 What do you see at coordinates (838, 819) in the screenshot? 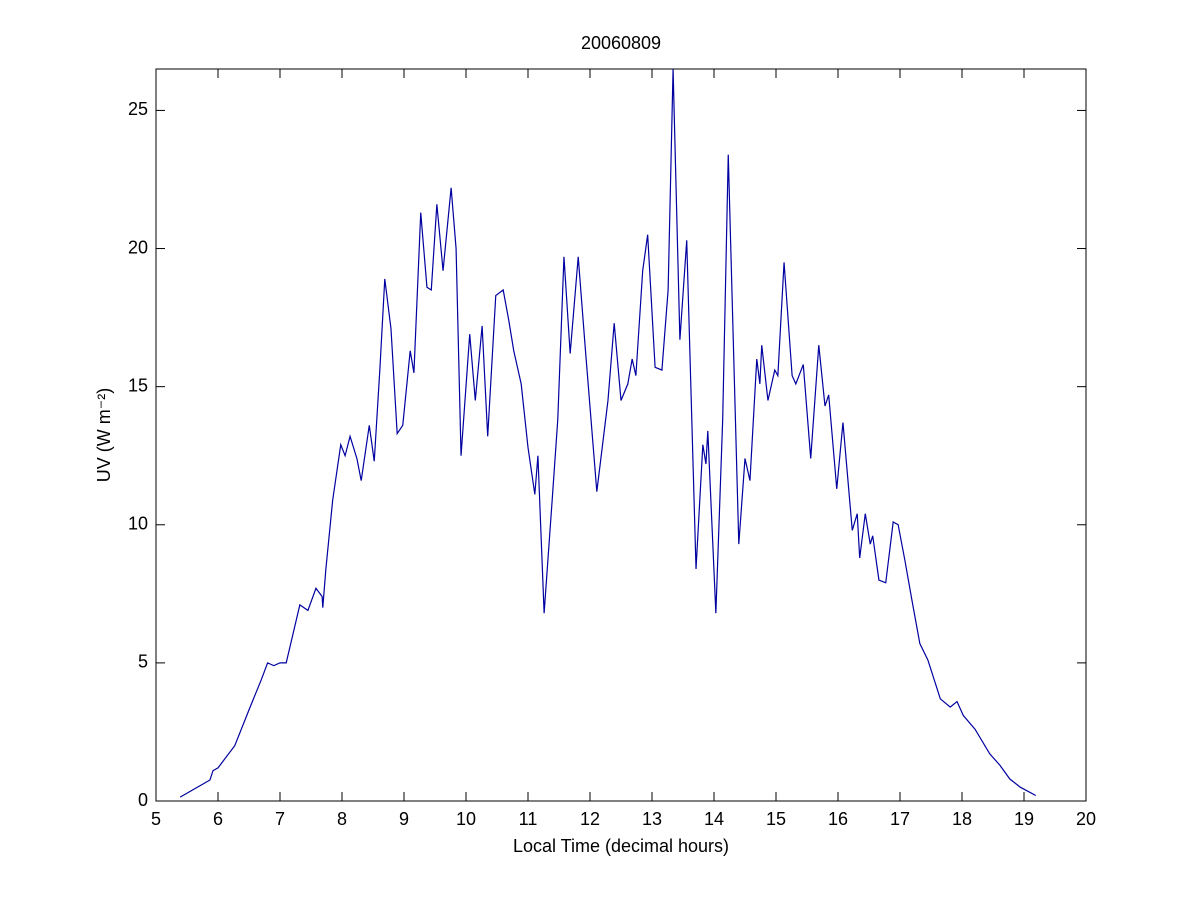
I see `x-tick-label: 16` at bounding box center [838, 819].